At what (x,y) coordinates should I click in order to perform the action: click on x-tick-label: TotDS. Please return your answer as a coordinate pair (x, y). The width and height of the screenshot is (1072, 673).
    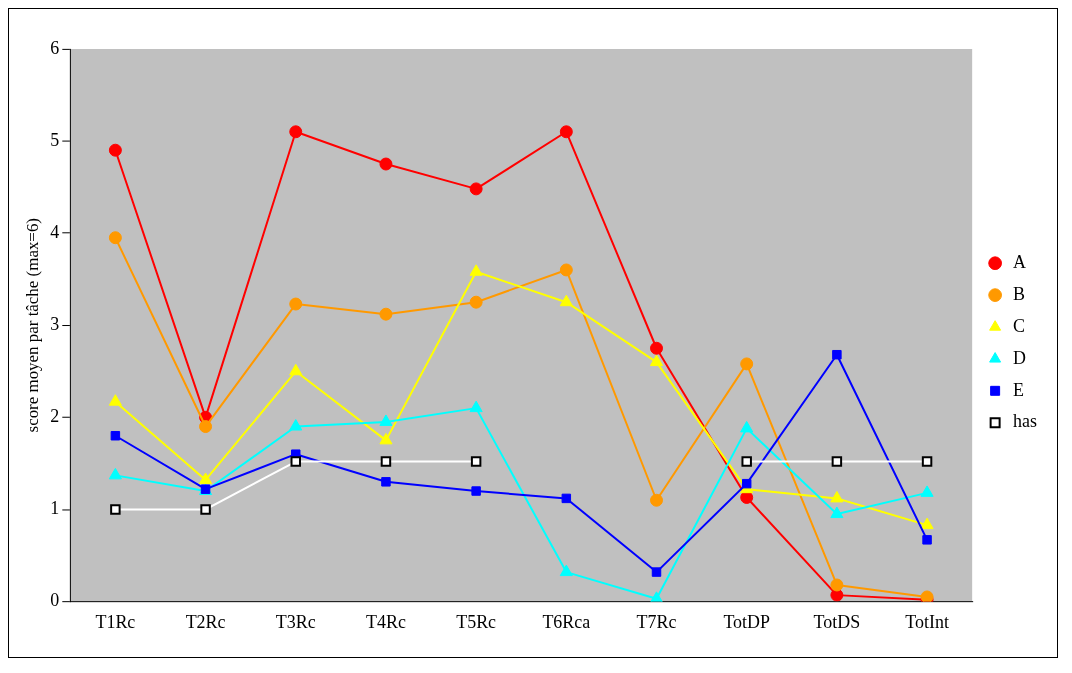
    Looking at the image, I should click on (837, 622).